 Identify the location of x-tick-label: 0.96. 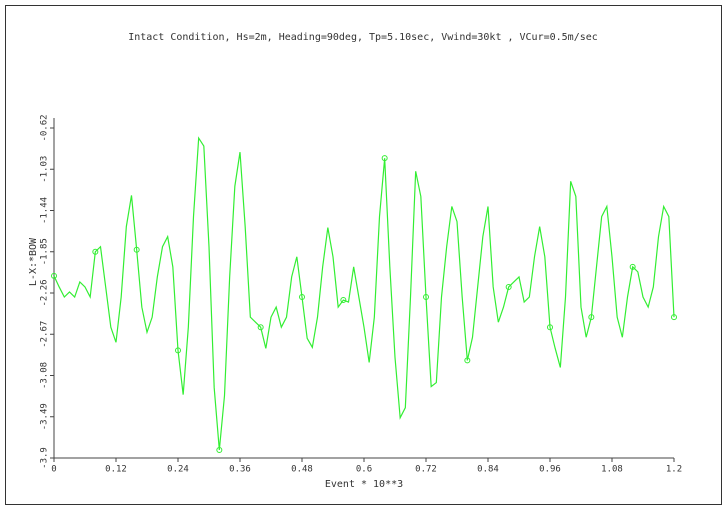
(550, 470).